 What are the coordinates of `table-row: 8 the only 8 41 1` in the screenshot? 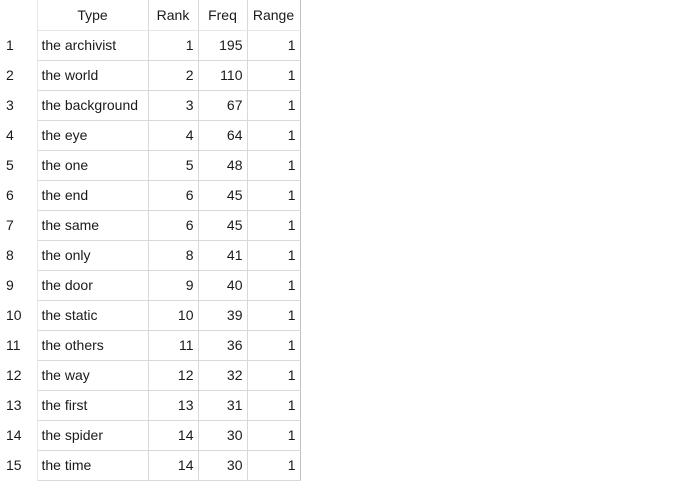 It's located at (150, 255).